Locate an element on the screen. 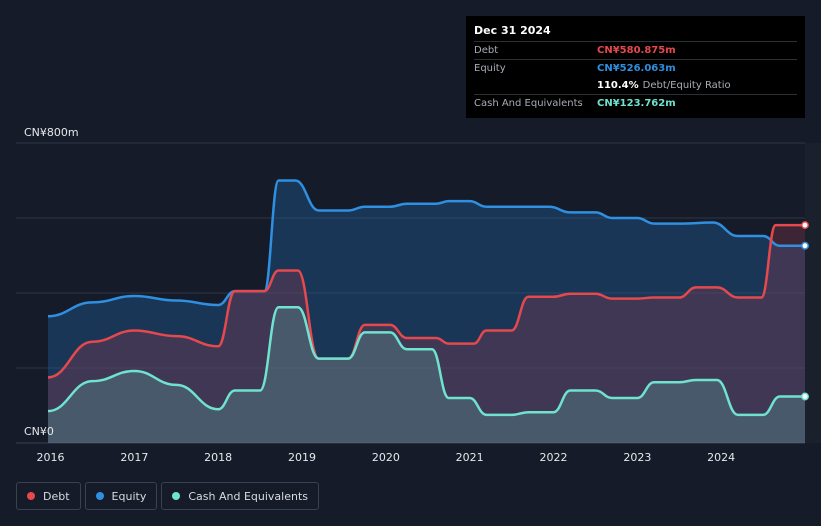 The width and height of the screenshot is (821, 526). tooltip-cash-label: Cash And Equivalents is located at coordinates (528, 103).